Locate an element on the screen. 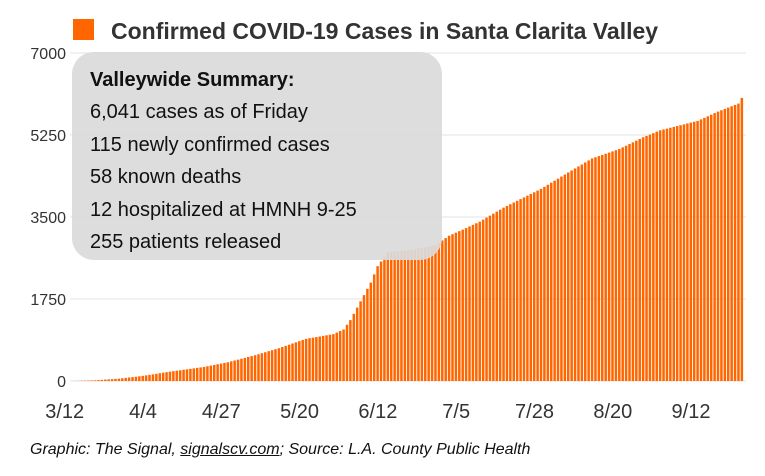 This screenshot has height=476, width=765. summary-title: Valleywide Summary: is located at coordinates (192, 80).